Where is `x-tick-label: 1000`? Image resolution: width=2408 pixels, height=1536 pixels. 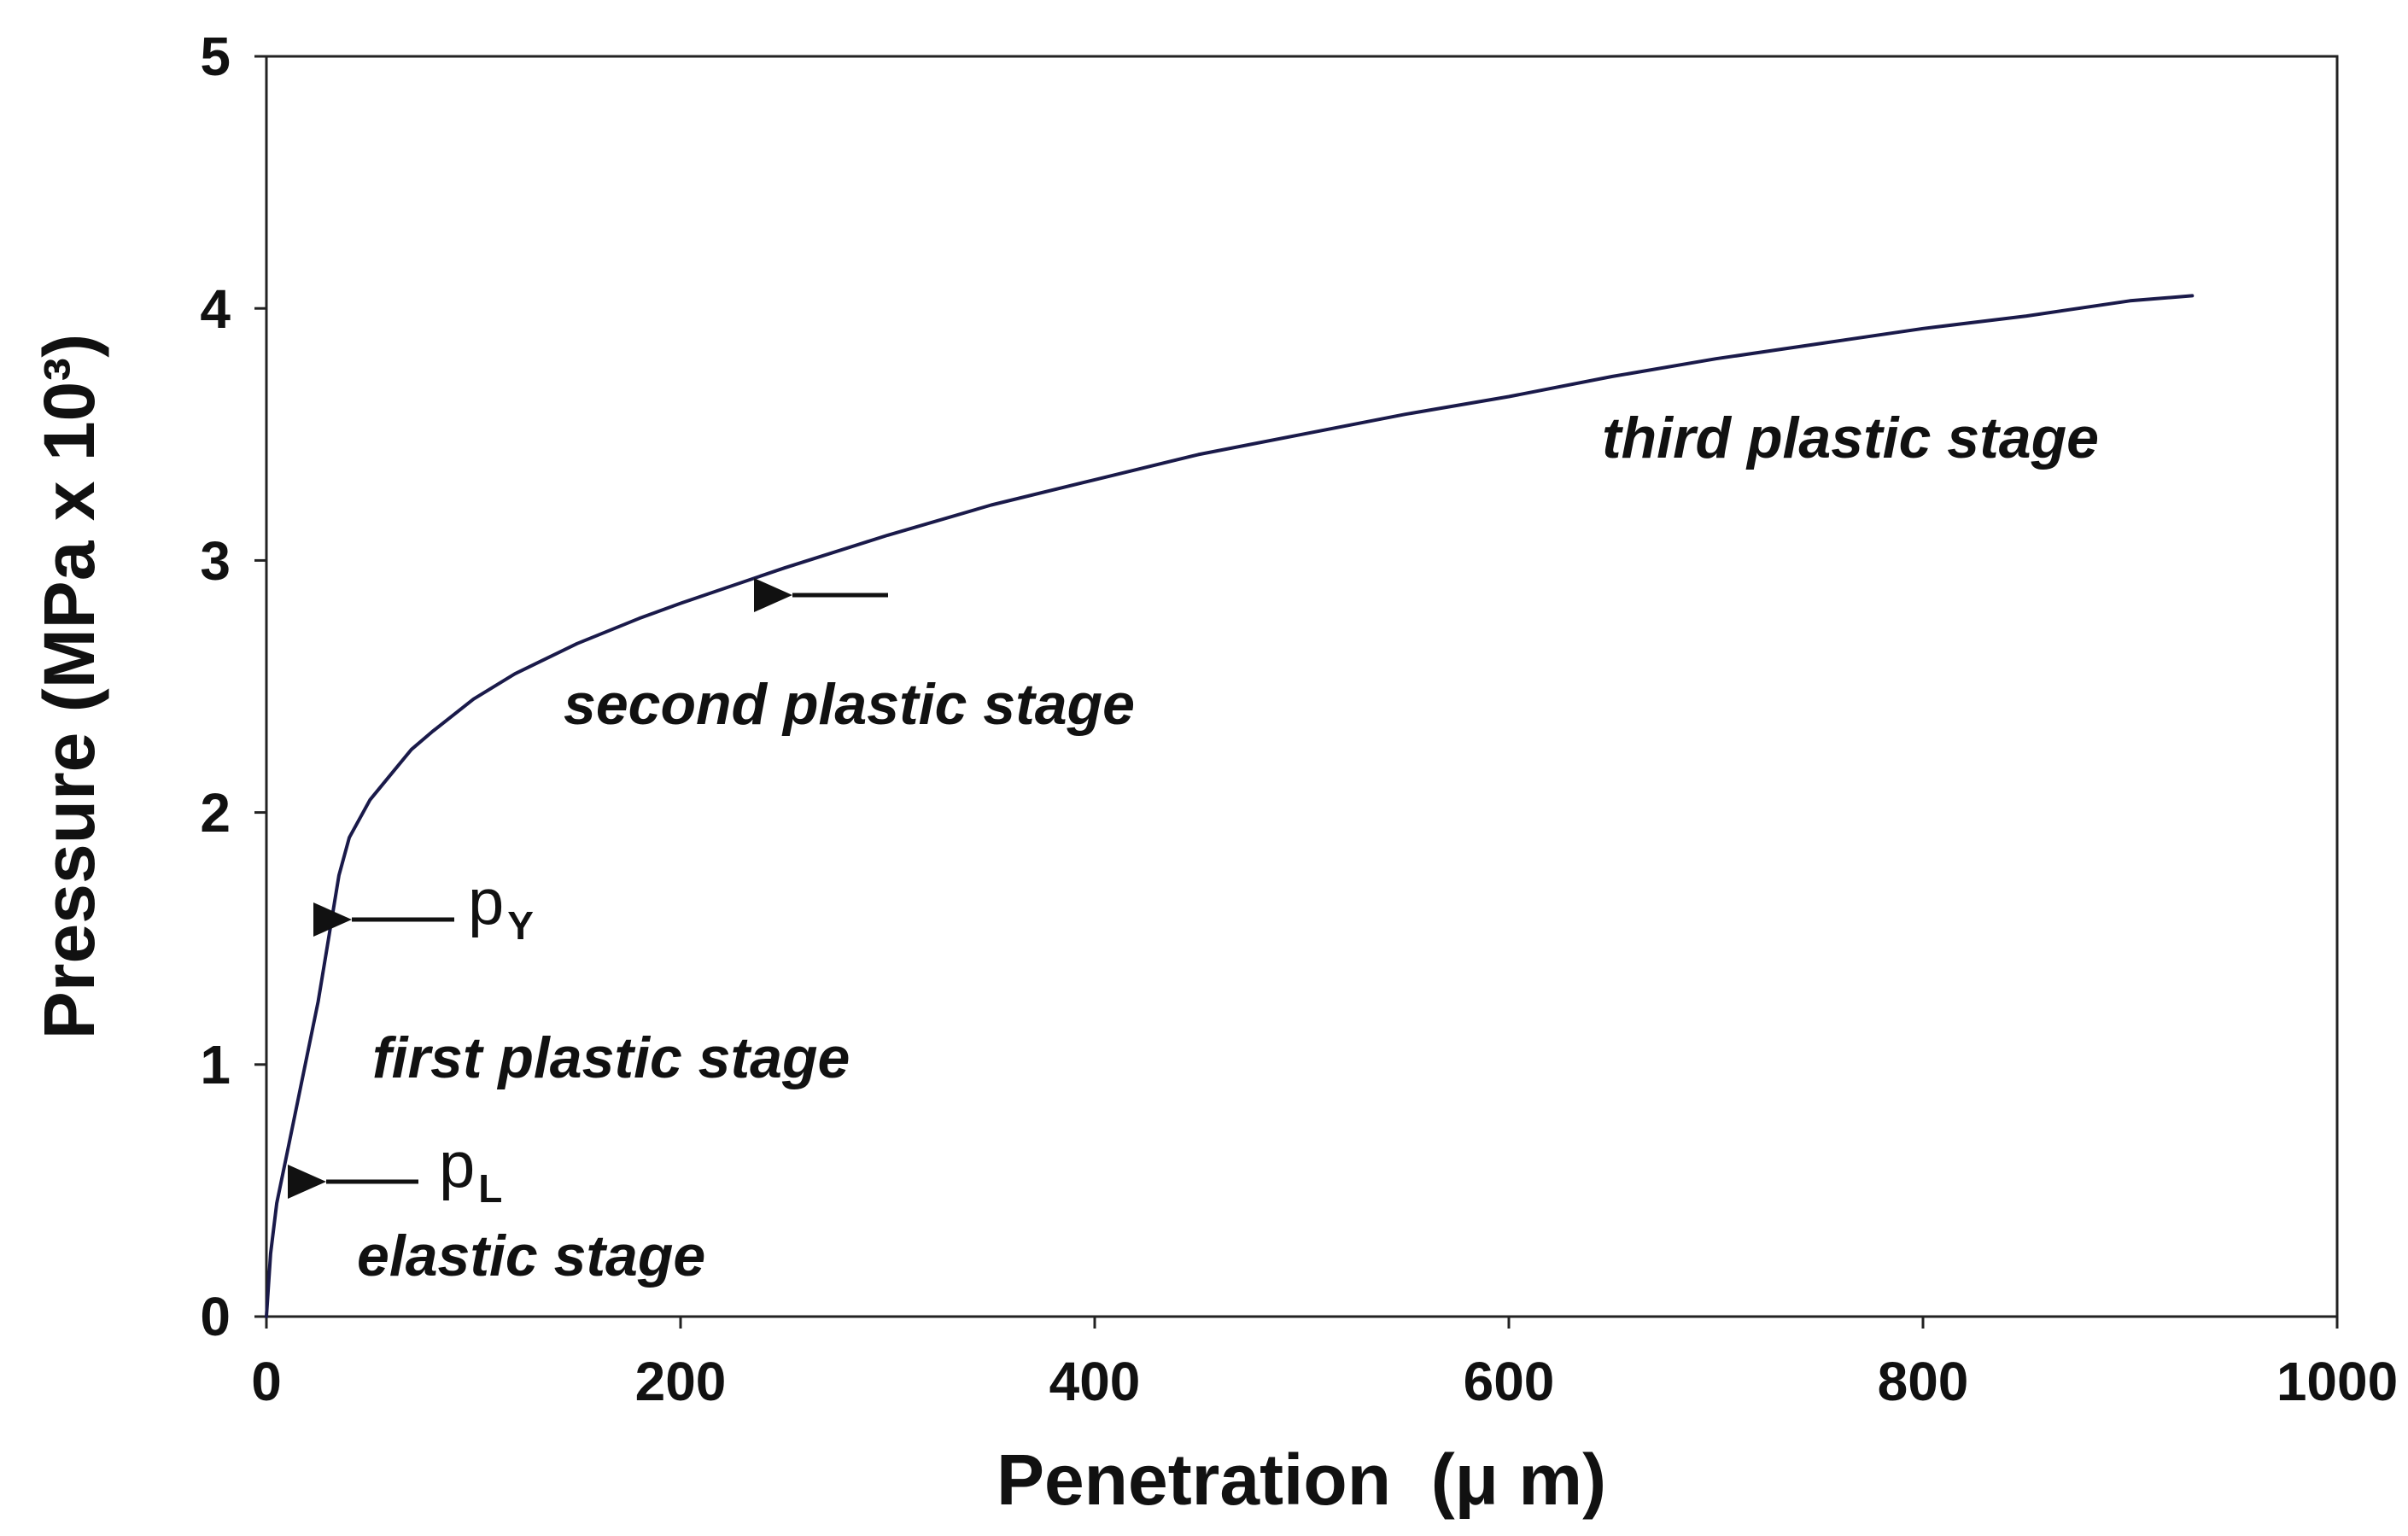 x-tick-label: 1000 is located at coordinates (2337, 1381).